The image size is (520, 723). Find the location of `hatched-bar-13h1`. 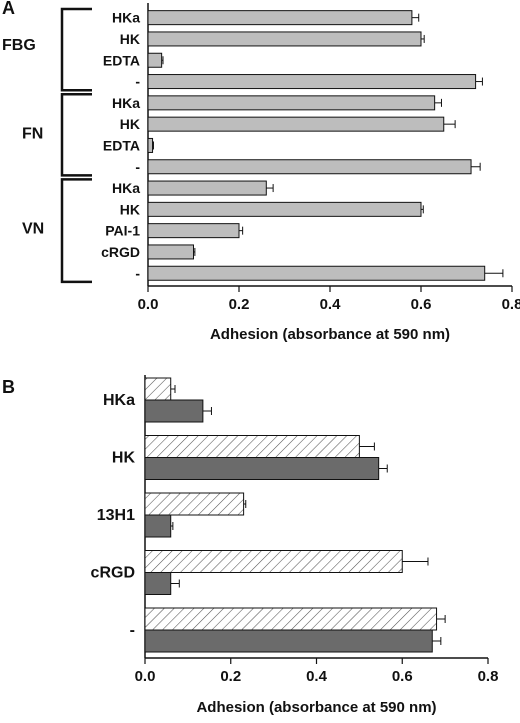

hatched-bar-13h1 is located at coordinates (194, 504).